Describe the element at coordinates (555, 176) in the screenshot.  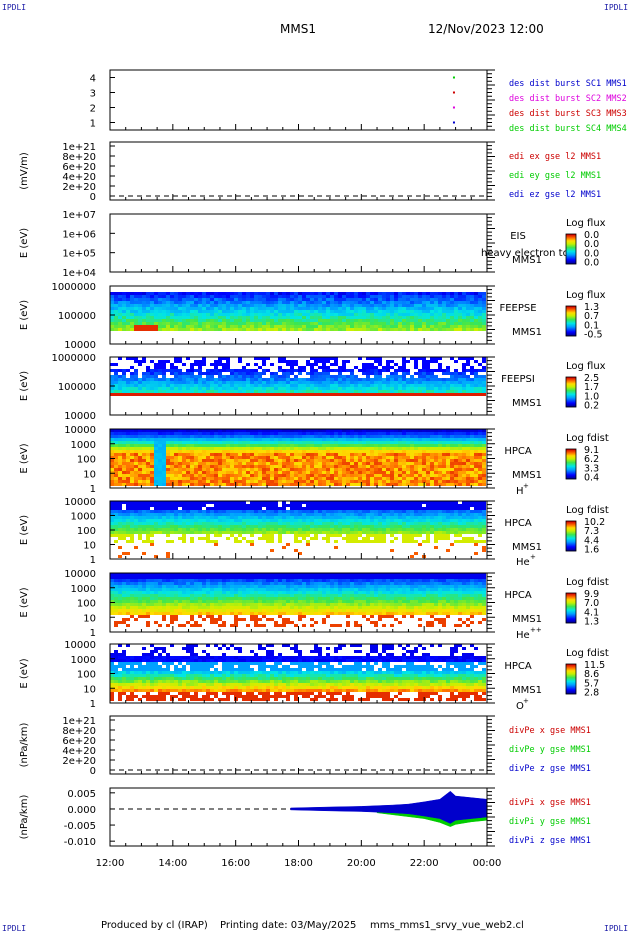
I see `legend-entry: edi ey gse l2 MMS1` at that location.